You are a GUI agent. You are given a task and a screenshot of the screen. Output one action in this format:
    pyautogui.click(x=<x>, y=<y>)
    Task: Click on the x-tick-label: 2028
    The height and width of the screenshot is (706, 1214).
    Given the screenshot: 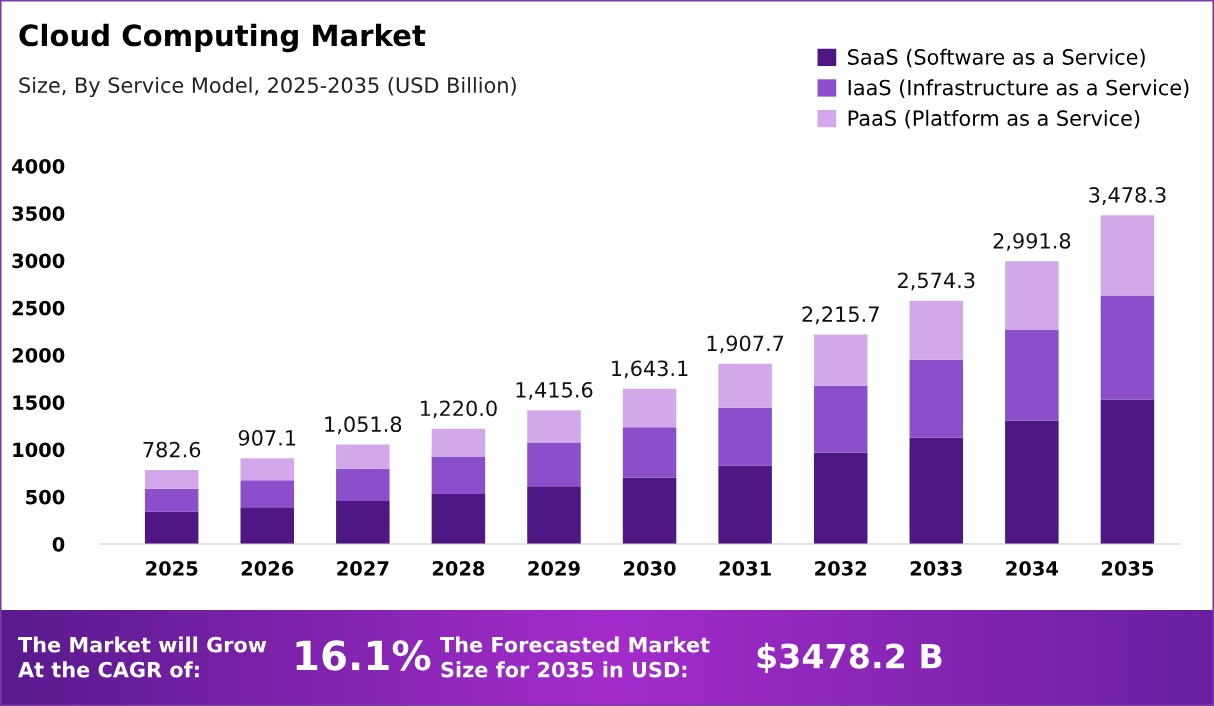 What is the action you would take?
    pyautogui.click(x=458, y=568)
    